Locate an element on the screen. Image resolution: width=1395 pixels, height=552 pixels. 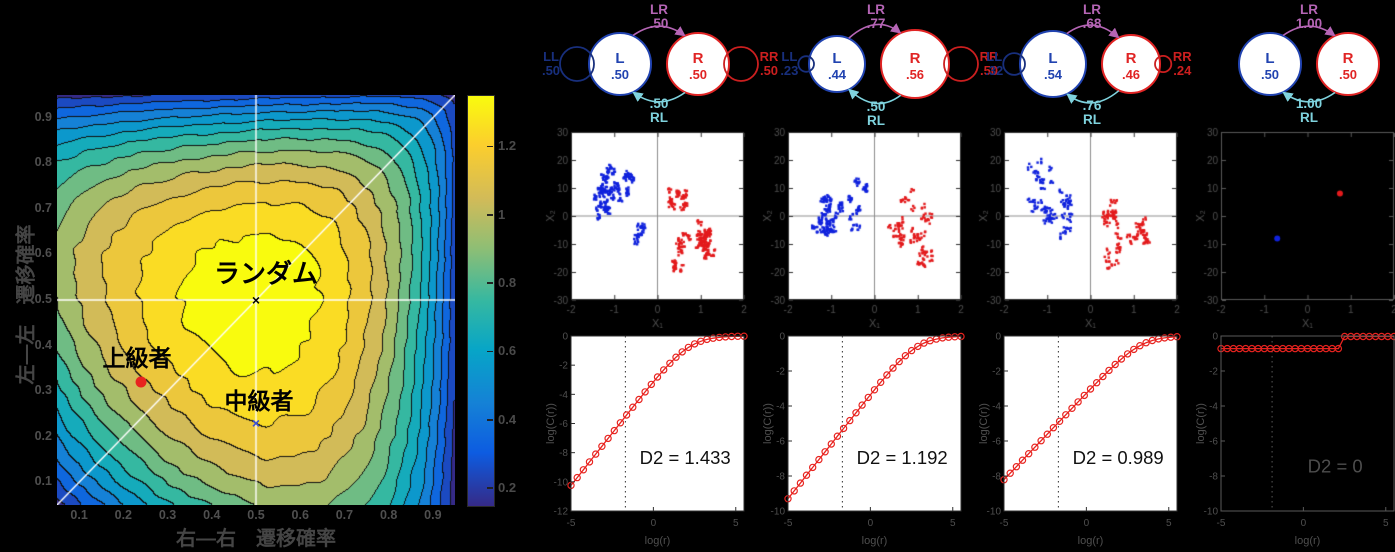
contour-ytick: 0.9 is located at coordinates (43, 116).